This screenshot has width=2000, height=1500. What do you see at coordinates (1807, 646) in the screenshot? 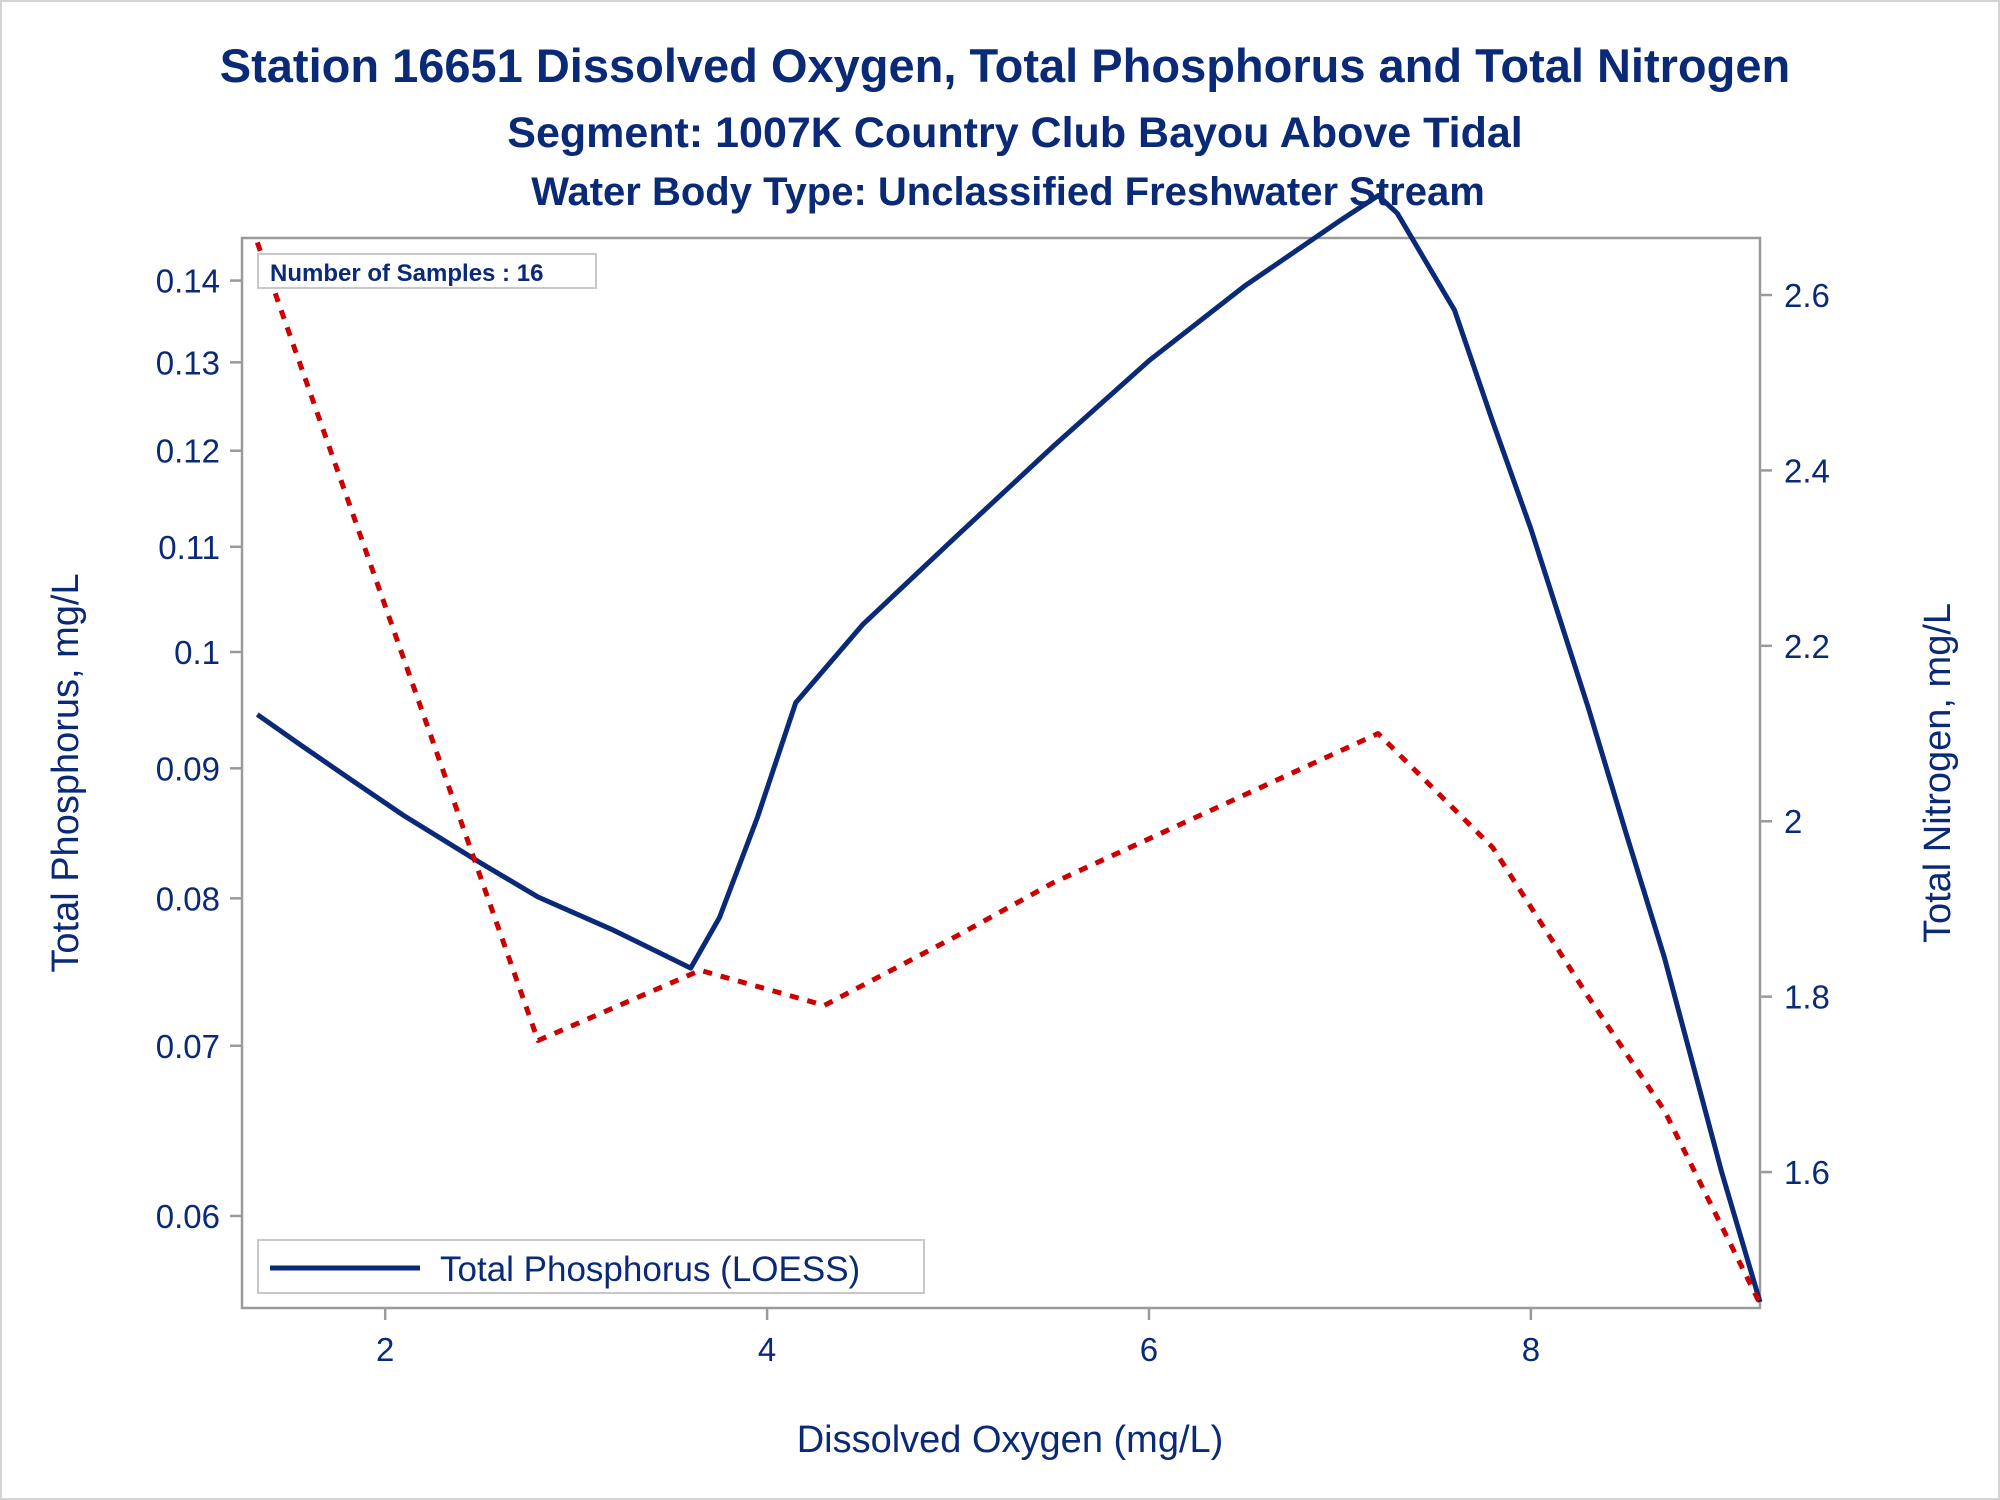
I see `y2-tick-label: 2.2` at bounding box center [1807, 646].